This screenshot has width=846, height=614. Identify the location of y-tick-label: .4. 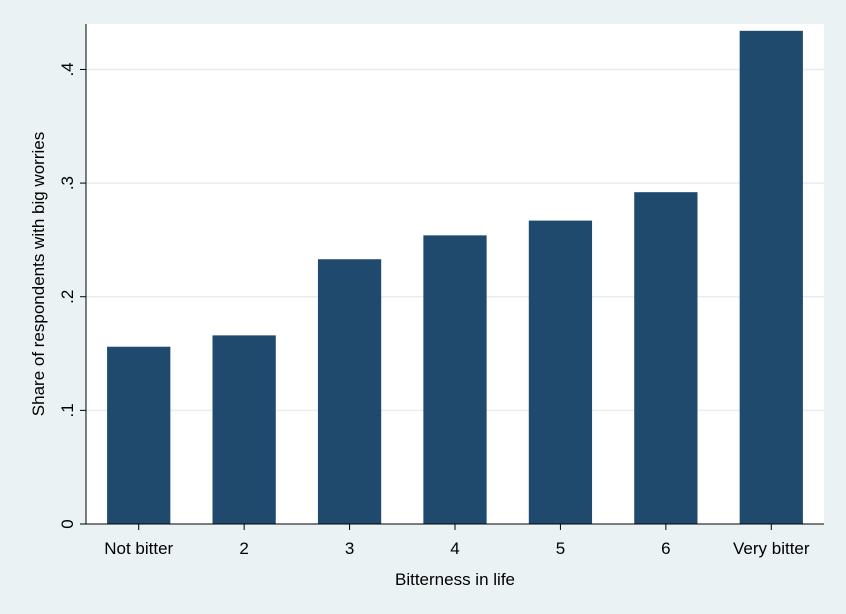
(67, 69).